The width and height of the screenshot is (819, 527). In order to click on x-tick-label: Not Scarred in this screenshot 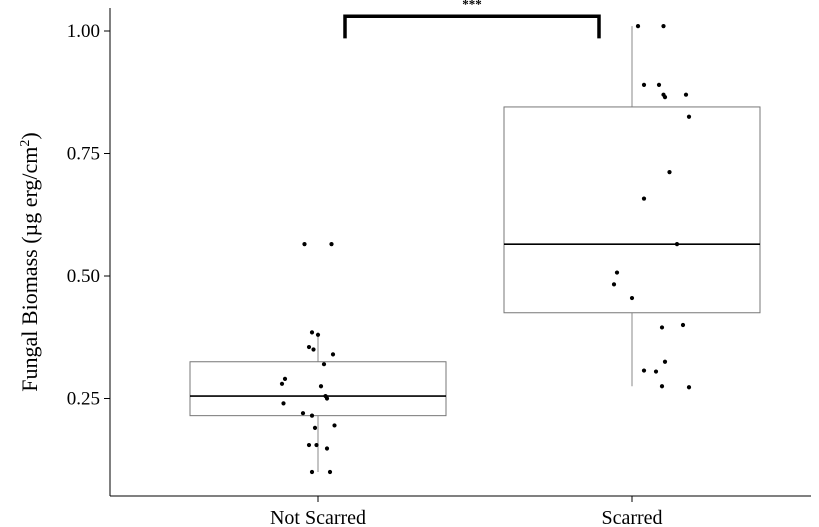, I will do `click(318, 517)`.